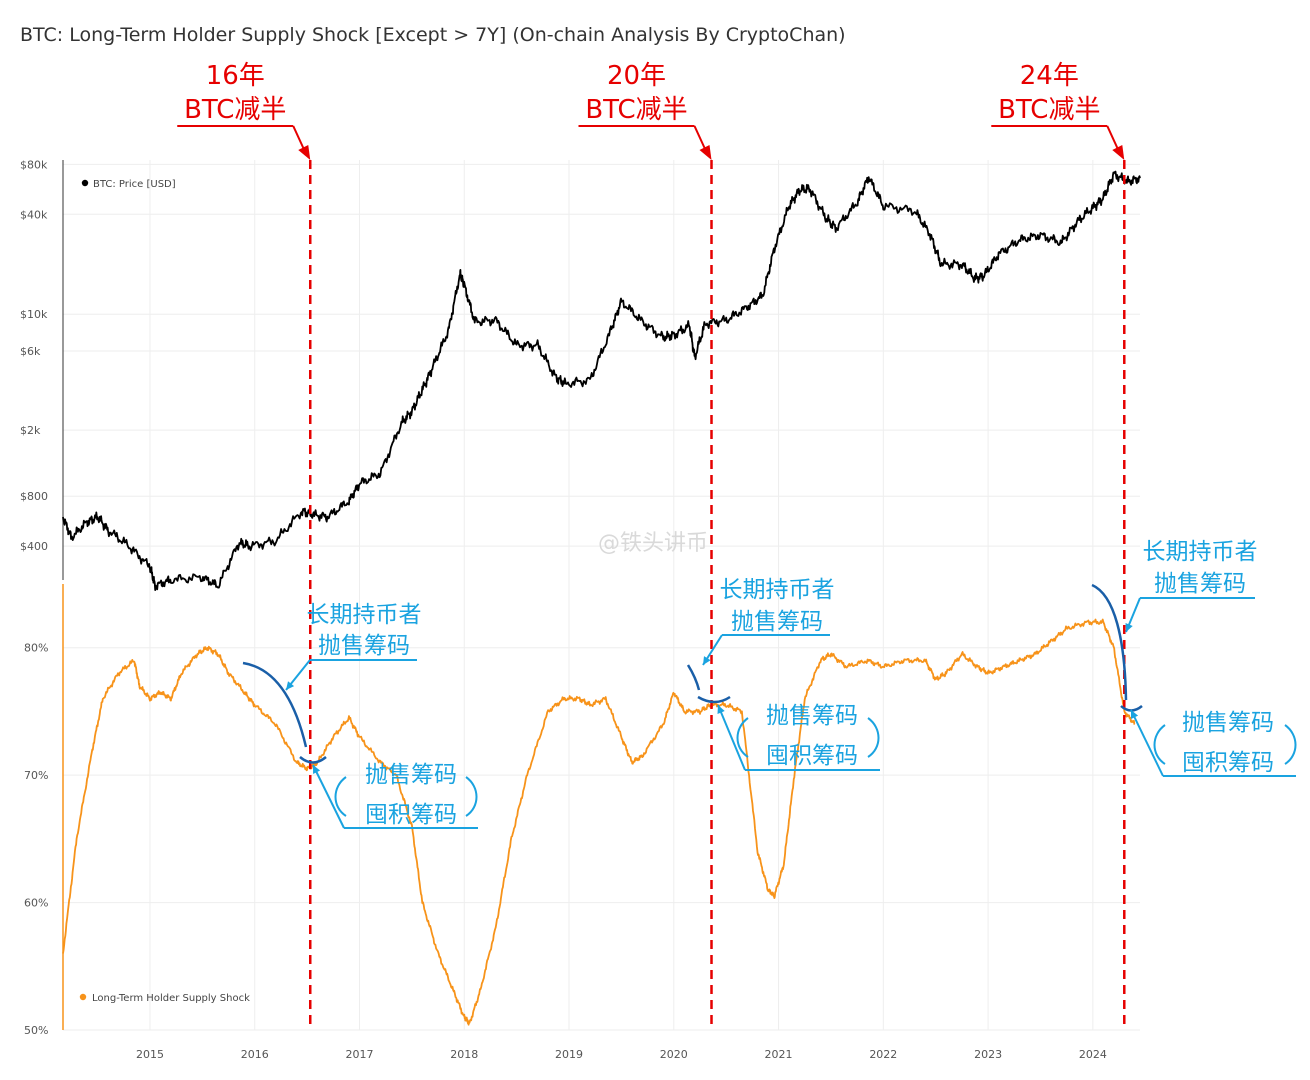 Image resolution: width=1310 pixels, height=1080 pixels. Describe the element at coordinates (36, 1030) in the screenshot. I see `supply-y-tick-label: 50%` at that location.